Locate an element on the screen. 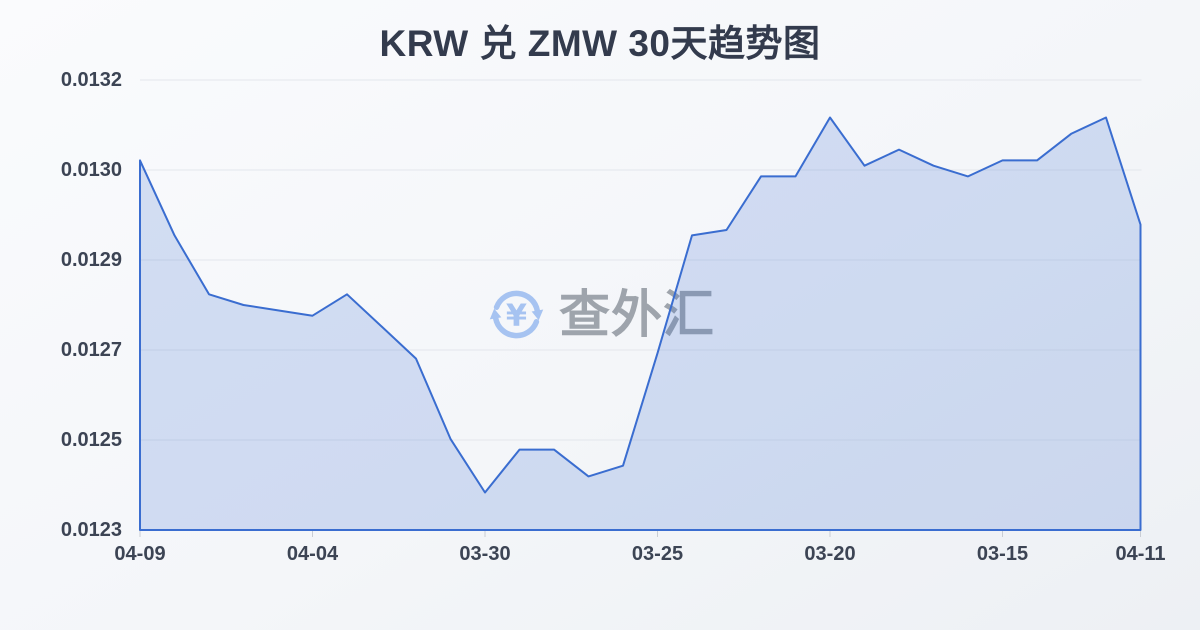 This screenshot has height=630, width=1200. currency-exchange-refresh-icon: ¥ is located at coordinates (516, 314).